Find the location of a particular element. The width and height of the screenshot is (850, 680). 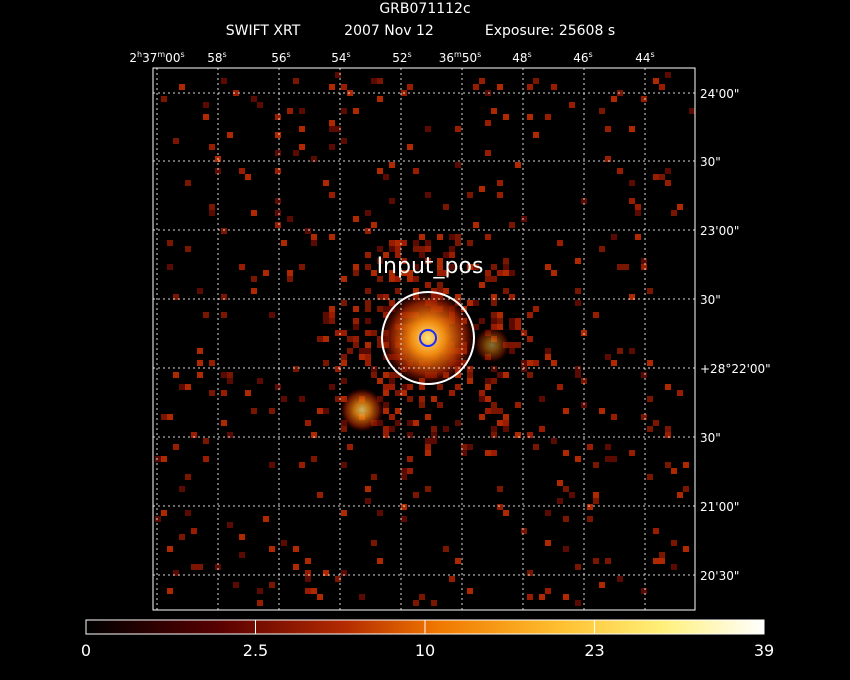

ra-label: 2h37m00s is located at coordinates (156, 57).